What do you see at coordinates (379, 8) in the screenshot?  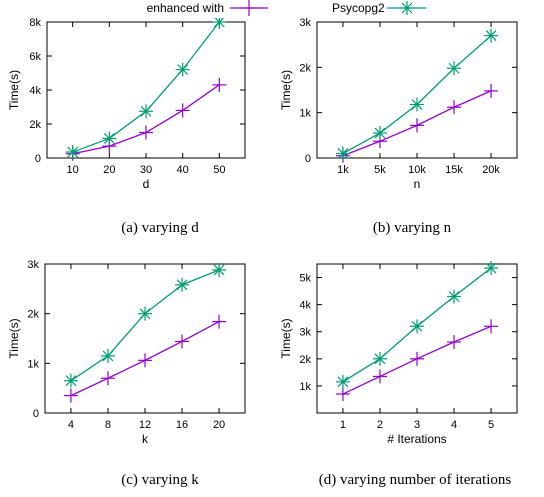 I see `legend-entry-psycopg2: Psycopg2` at bounding box center [379, 8].